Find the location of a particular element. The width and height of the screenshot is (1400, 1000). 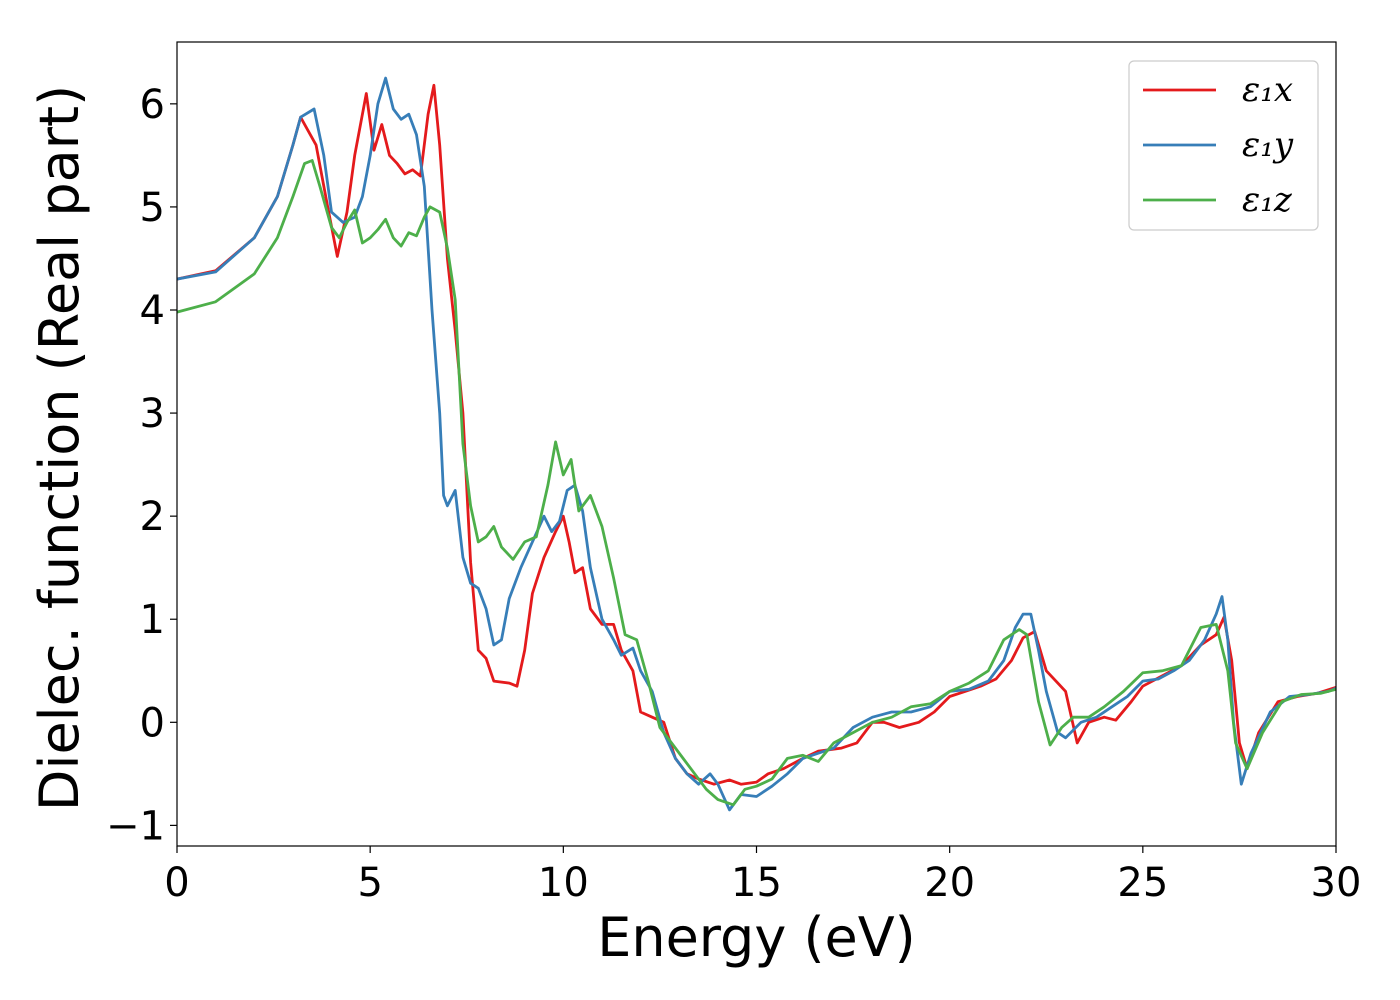

y-tick-label: 5 is located at coordinates (152, 208).